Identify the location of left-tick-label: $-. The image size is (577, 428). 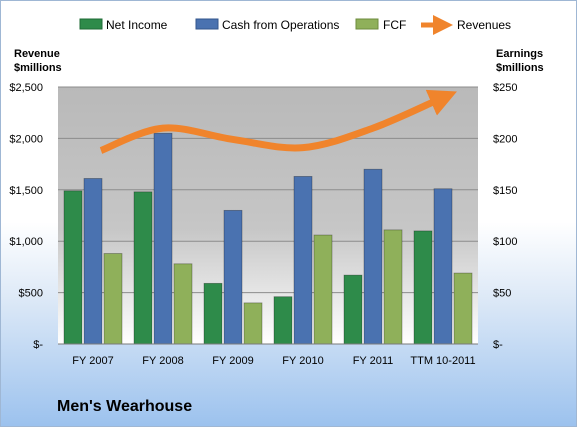
(38, 345).